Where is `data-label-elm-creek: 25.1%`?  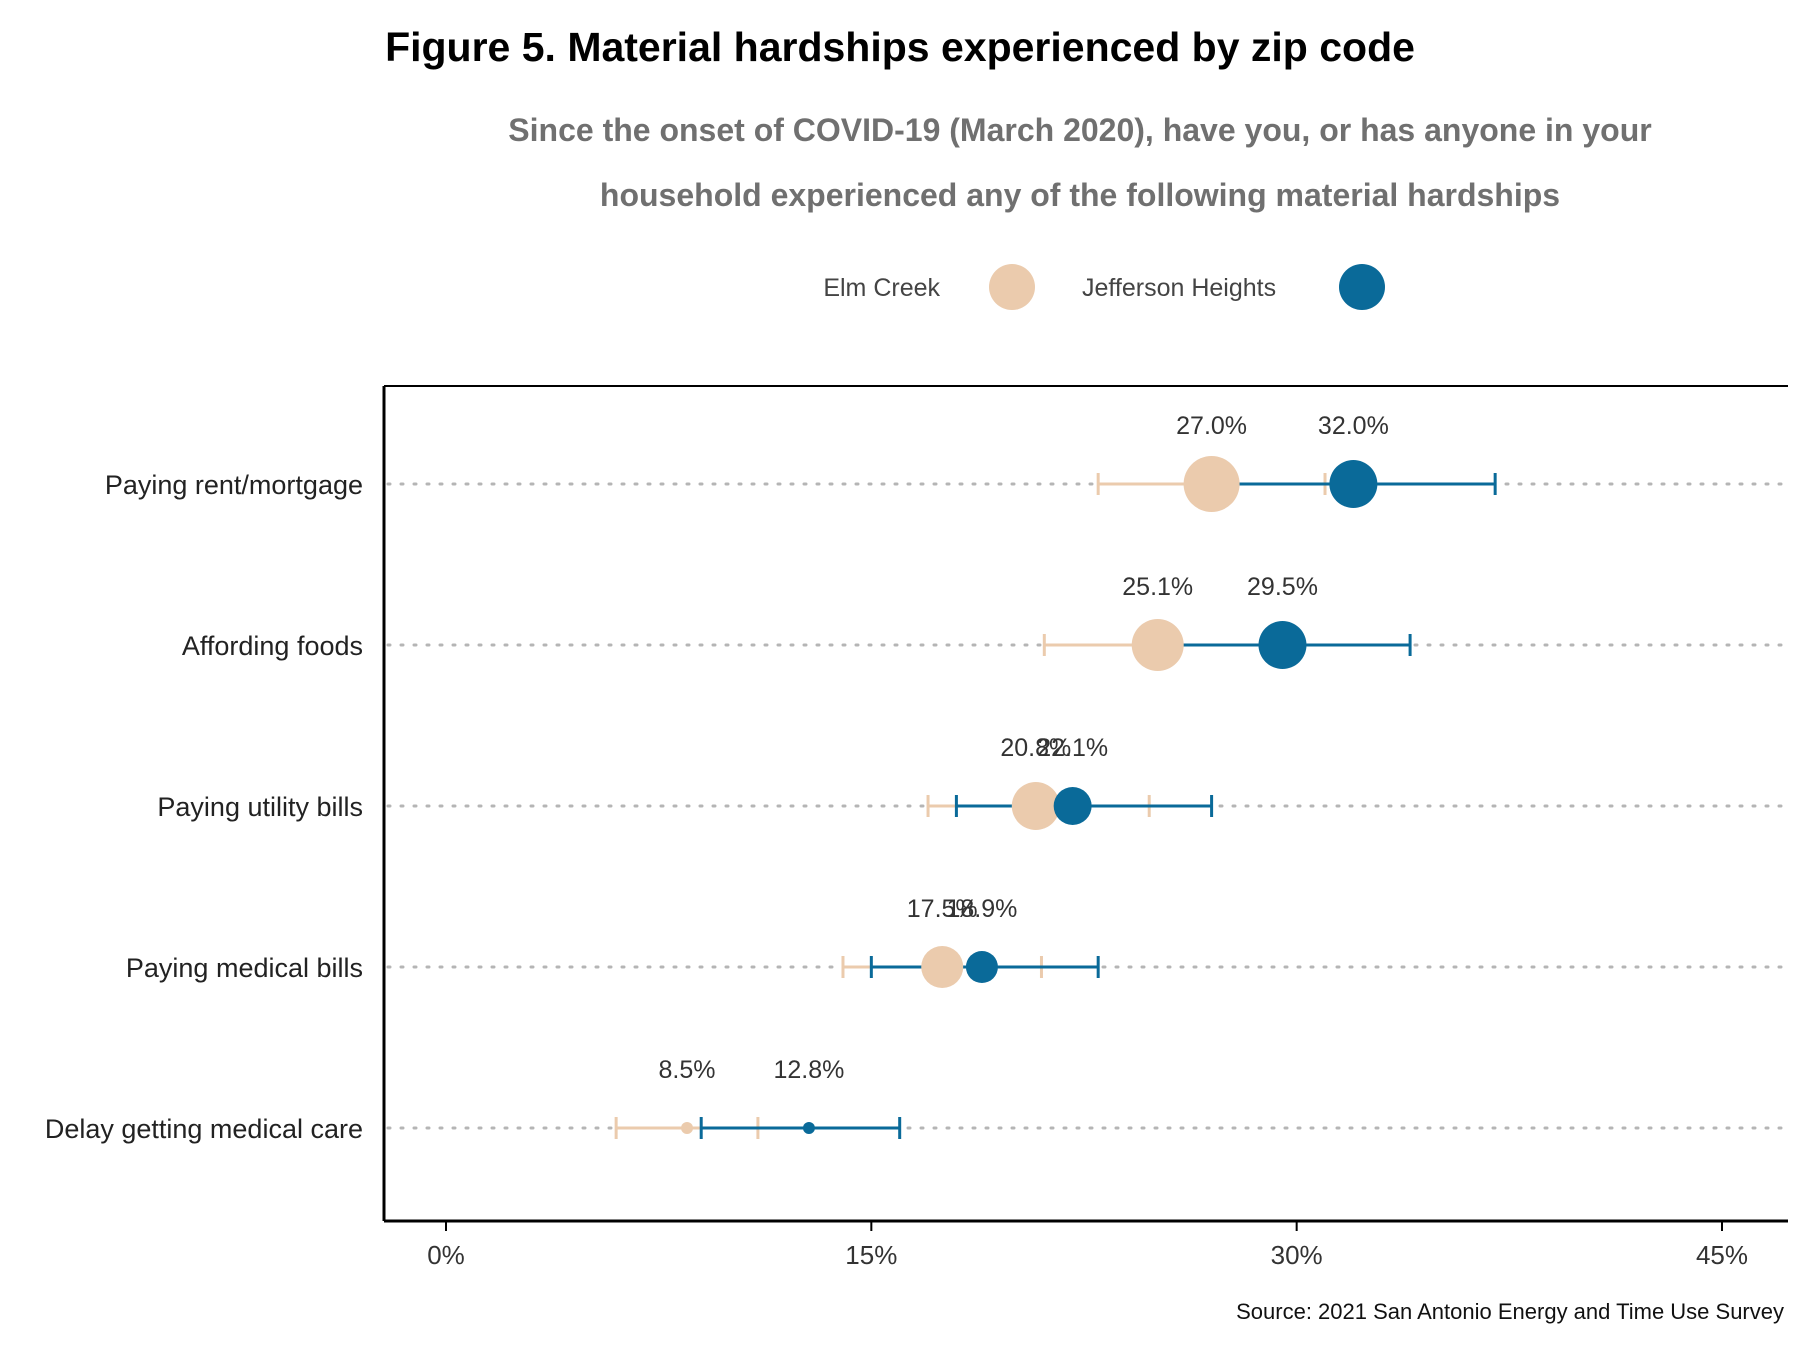 data-label-elm-creek: 25.1% is located at coordinates (1157, 587).